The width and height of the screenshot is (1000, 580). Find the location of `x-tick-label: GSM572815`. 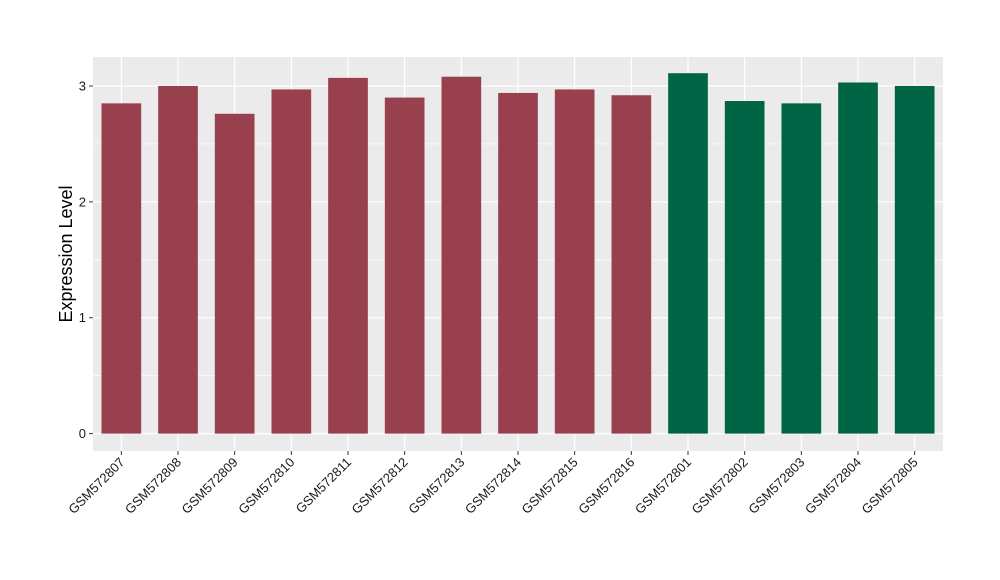

x-tick-label: GSM572815 is located at coordinates (550, 486).